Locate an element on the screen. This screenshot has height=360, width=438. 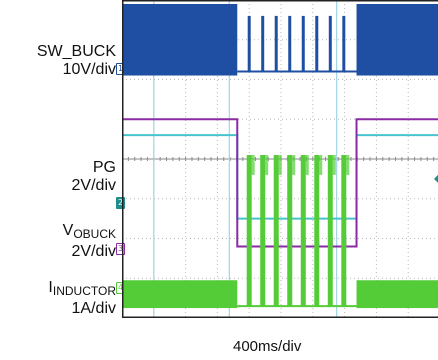
timebase-label: 400ms/div is located at coordinates (267, 346).